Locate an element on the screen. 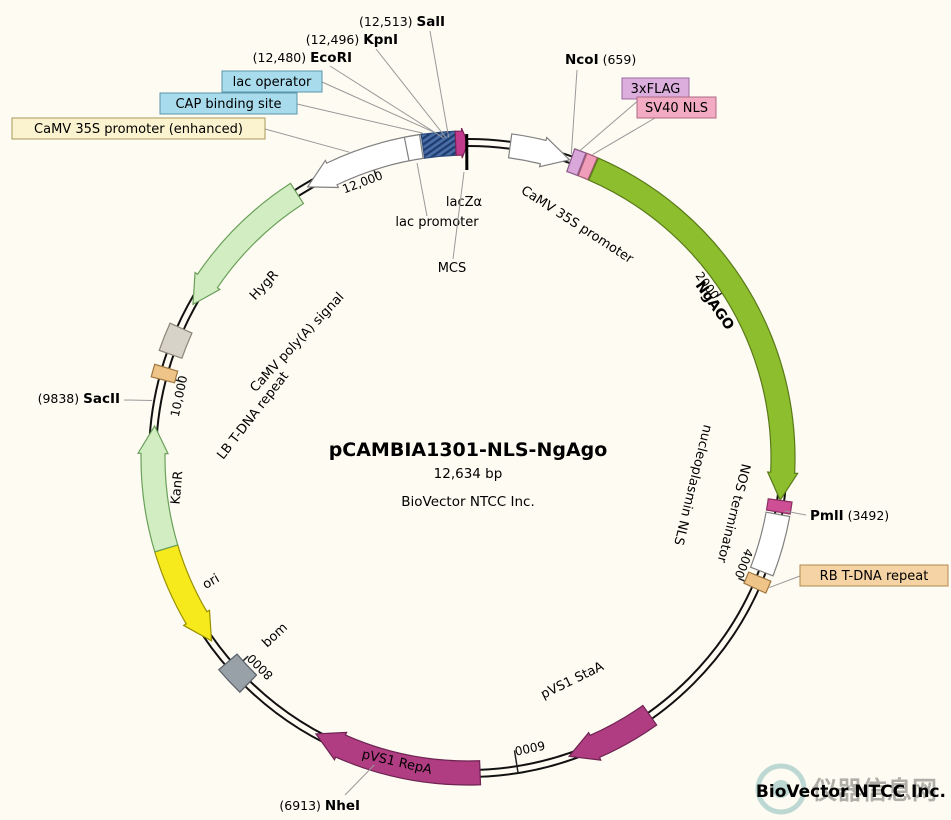 This screenshot has width=951, height=820. feature-camv-35s-promoter-enhanced is located at coordinates (366, 161).